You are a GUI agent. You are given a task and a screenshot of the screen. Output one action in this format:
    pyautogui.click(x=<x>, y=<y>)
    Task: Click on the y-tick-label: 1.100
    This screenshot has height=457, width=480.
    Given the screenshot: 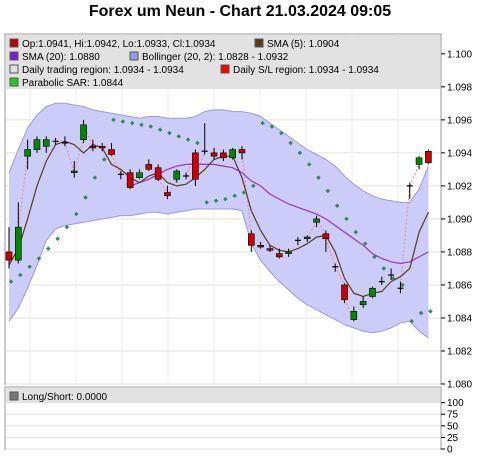 What is the action you would take?
    pyautogui.click(x=459, y=54)
    